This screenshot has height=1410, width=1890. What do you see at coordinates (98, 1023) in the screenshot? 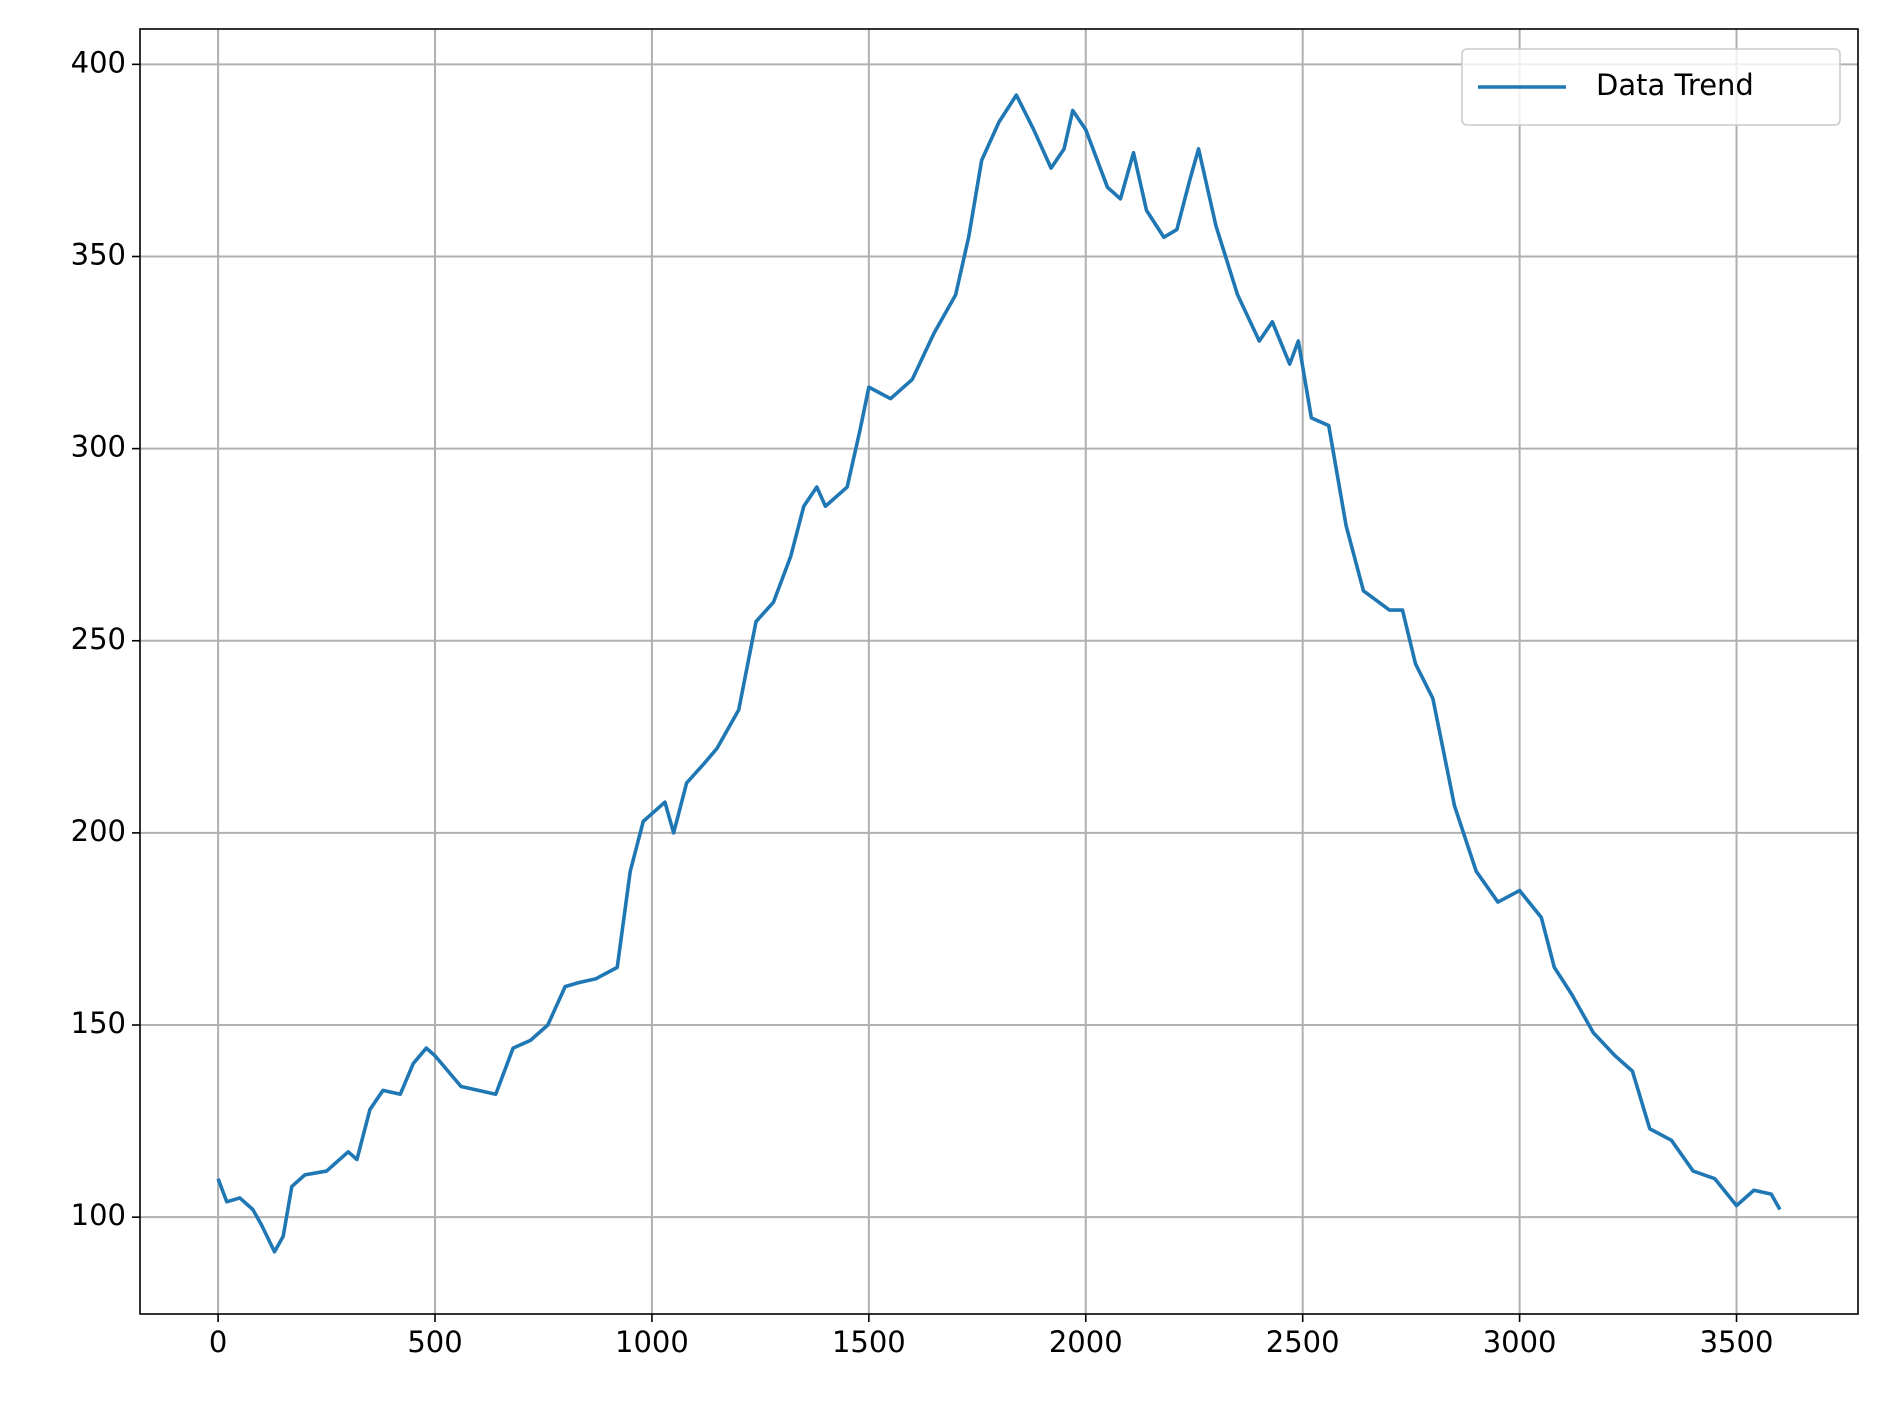
I see `y-tick-label: 150` at bounding box center [98, 1023].